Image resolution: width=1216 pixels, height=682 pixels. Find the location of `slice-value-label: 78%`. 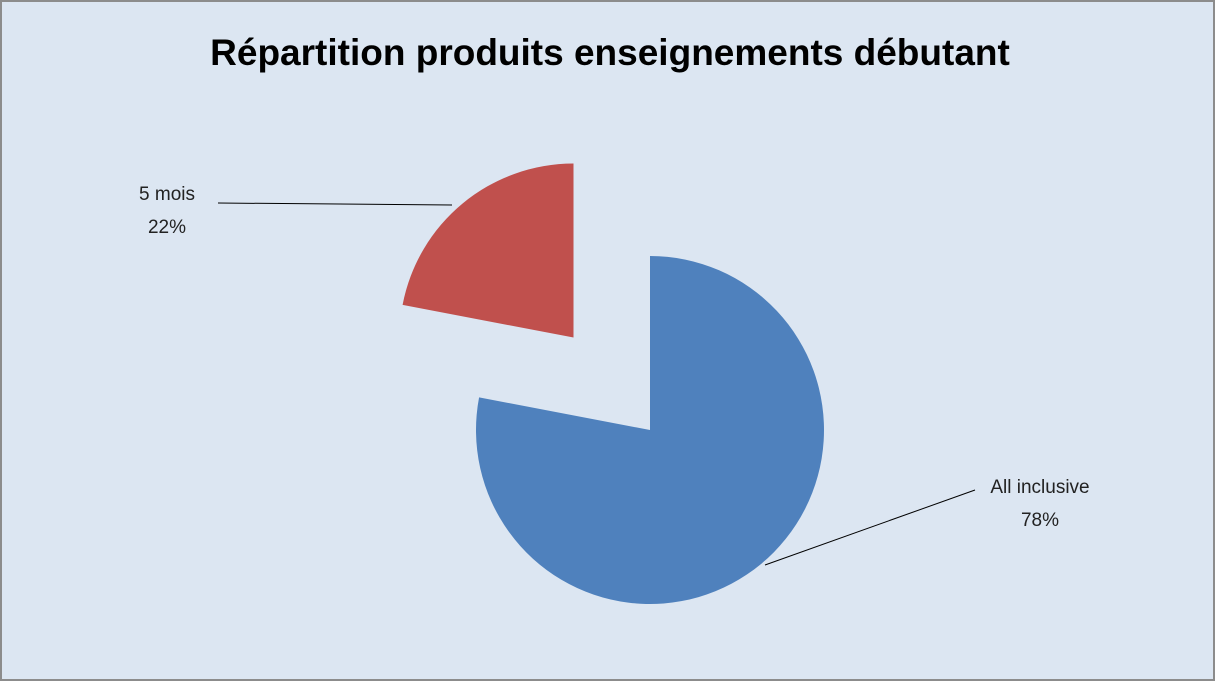

slice-value-label: 78% is located at coordinates (1040, 520).